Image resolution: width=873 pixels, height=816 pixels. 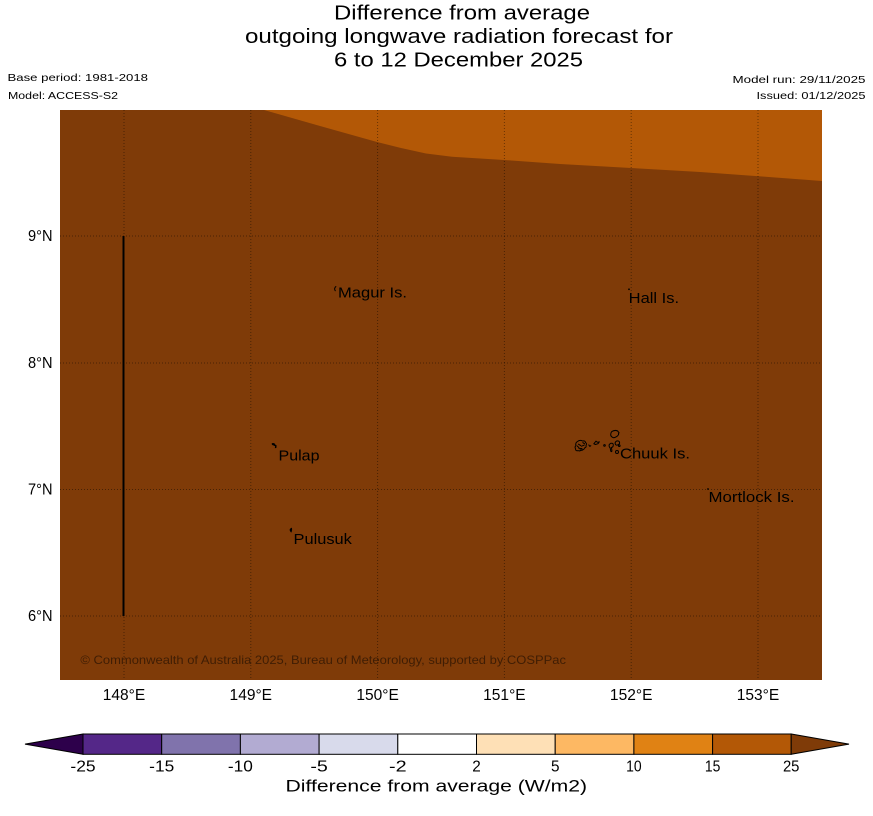 What do you see at coordinates (458, 60) in the screenshot?
I see `svg-text: 6 to 12 December 2025` at bounding box center [458, 60].